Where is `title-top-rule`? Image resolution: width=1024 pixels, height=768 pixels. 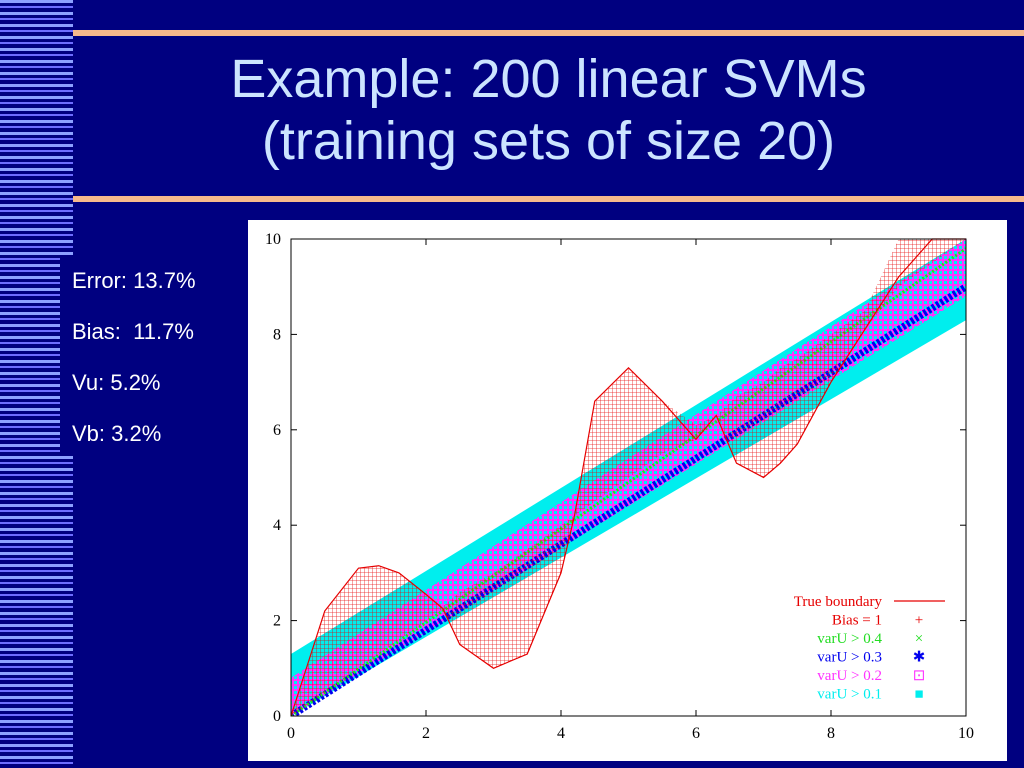
title-top-rule is located at coordinates (548, 33).